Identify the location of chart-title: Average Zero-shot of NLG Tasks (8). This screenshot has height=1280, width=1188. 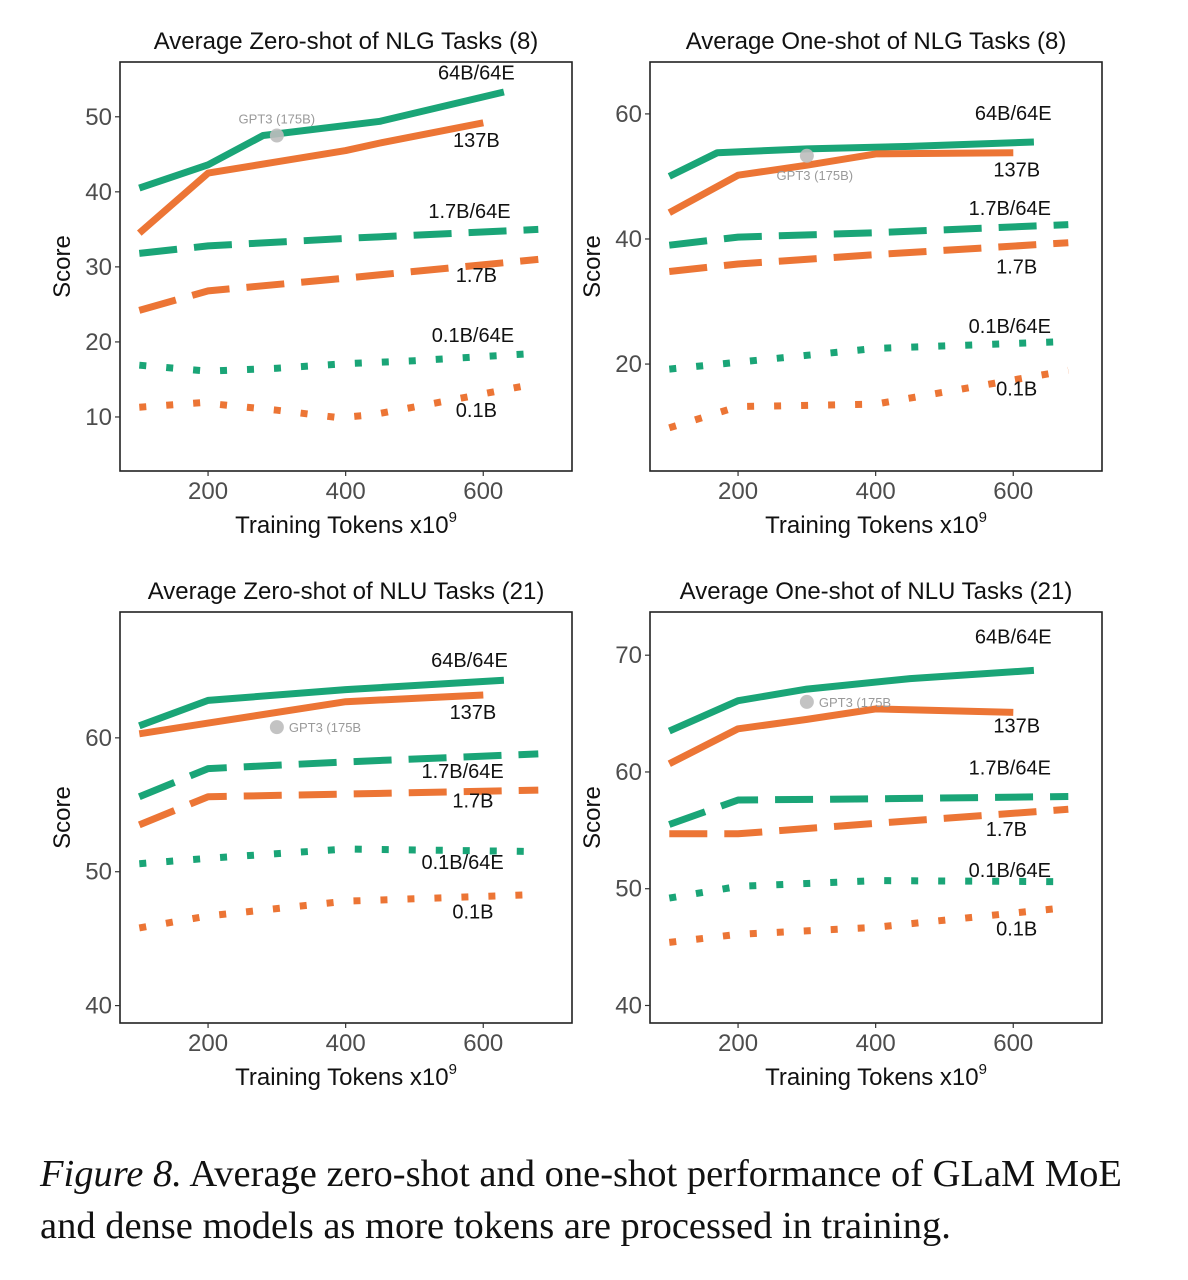
(346, 41).